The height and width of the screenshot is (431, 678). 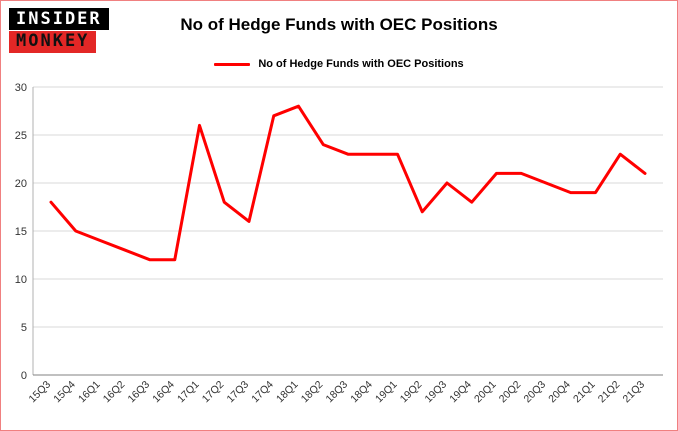 What do you see at coordinates (21, 136) in the screenshot?
I see `y-tick-label: 25` at bounding box center [21, 136].